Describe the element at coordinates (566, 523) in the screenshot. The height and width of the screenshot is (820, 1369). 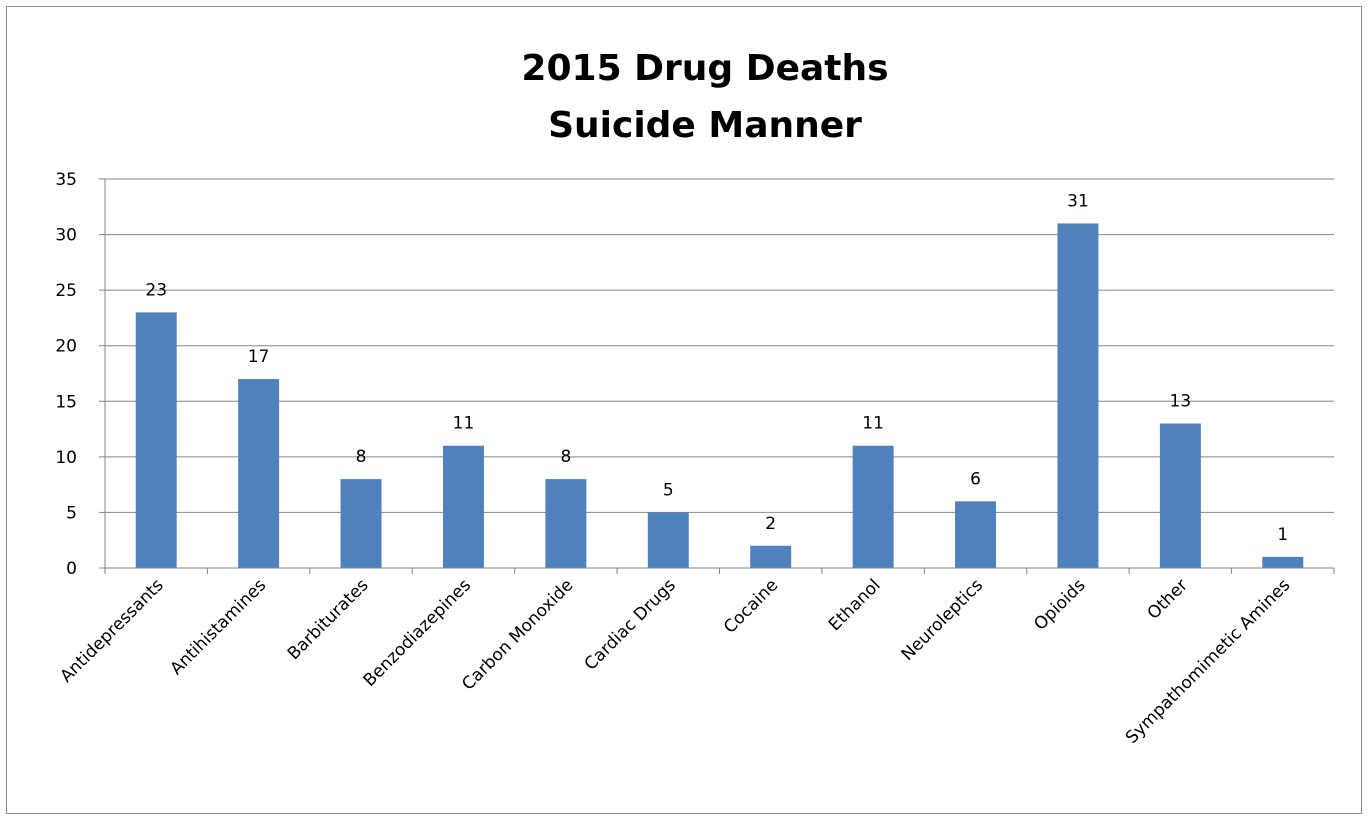
I see `bar-carbon-monoxide` at that location.